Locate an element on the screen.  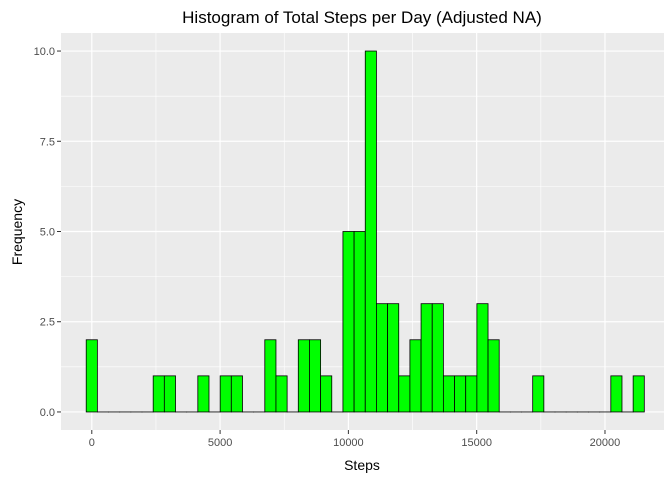
y-axis: 0.0 2.5 5.0 7.5 10.0 is located at coordinates (47, 232).